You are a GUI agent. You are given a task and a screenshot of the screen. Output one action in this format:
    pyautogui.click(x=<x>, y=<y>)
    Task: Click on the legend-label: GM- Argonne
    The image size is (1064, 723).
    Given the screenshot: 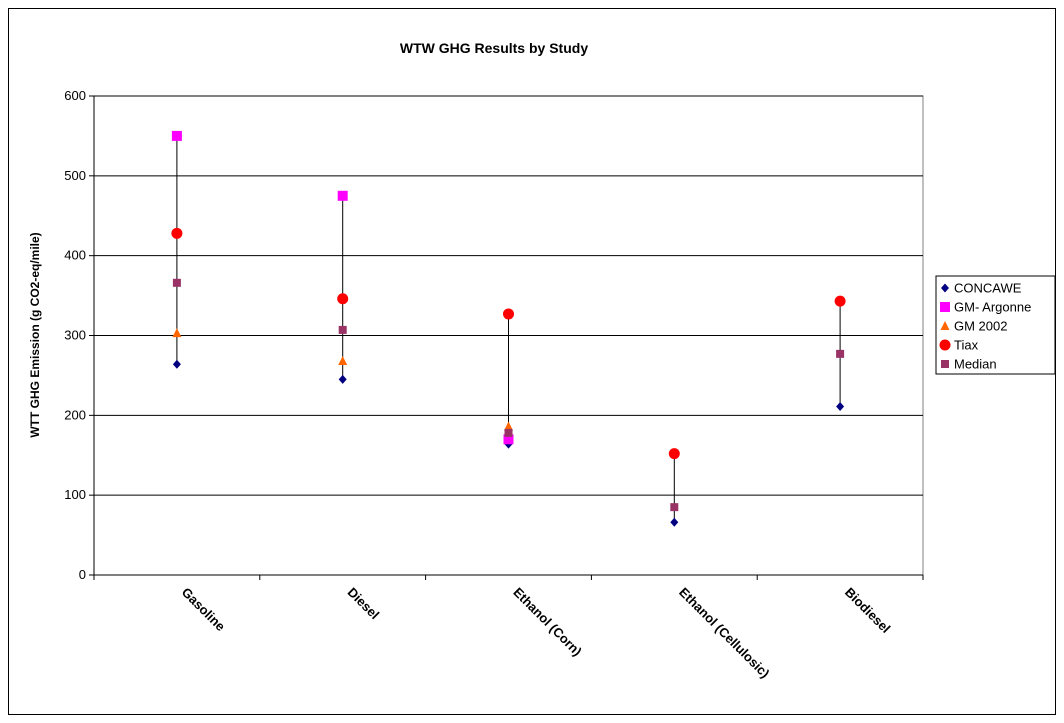 What is the action you would take?
    pyautogui.click(x=992, y=307)
    